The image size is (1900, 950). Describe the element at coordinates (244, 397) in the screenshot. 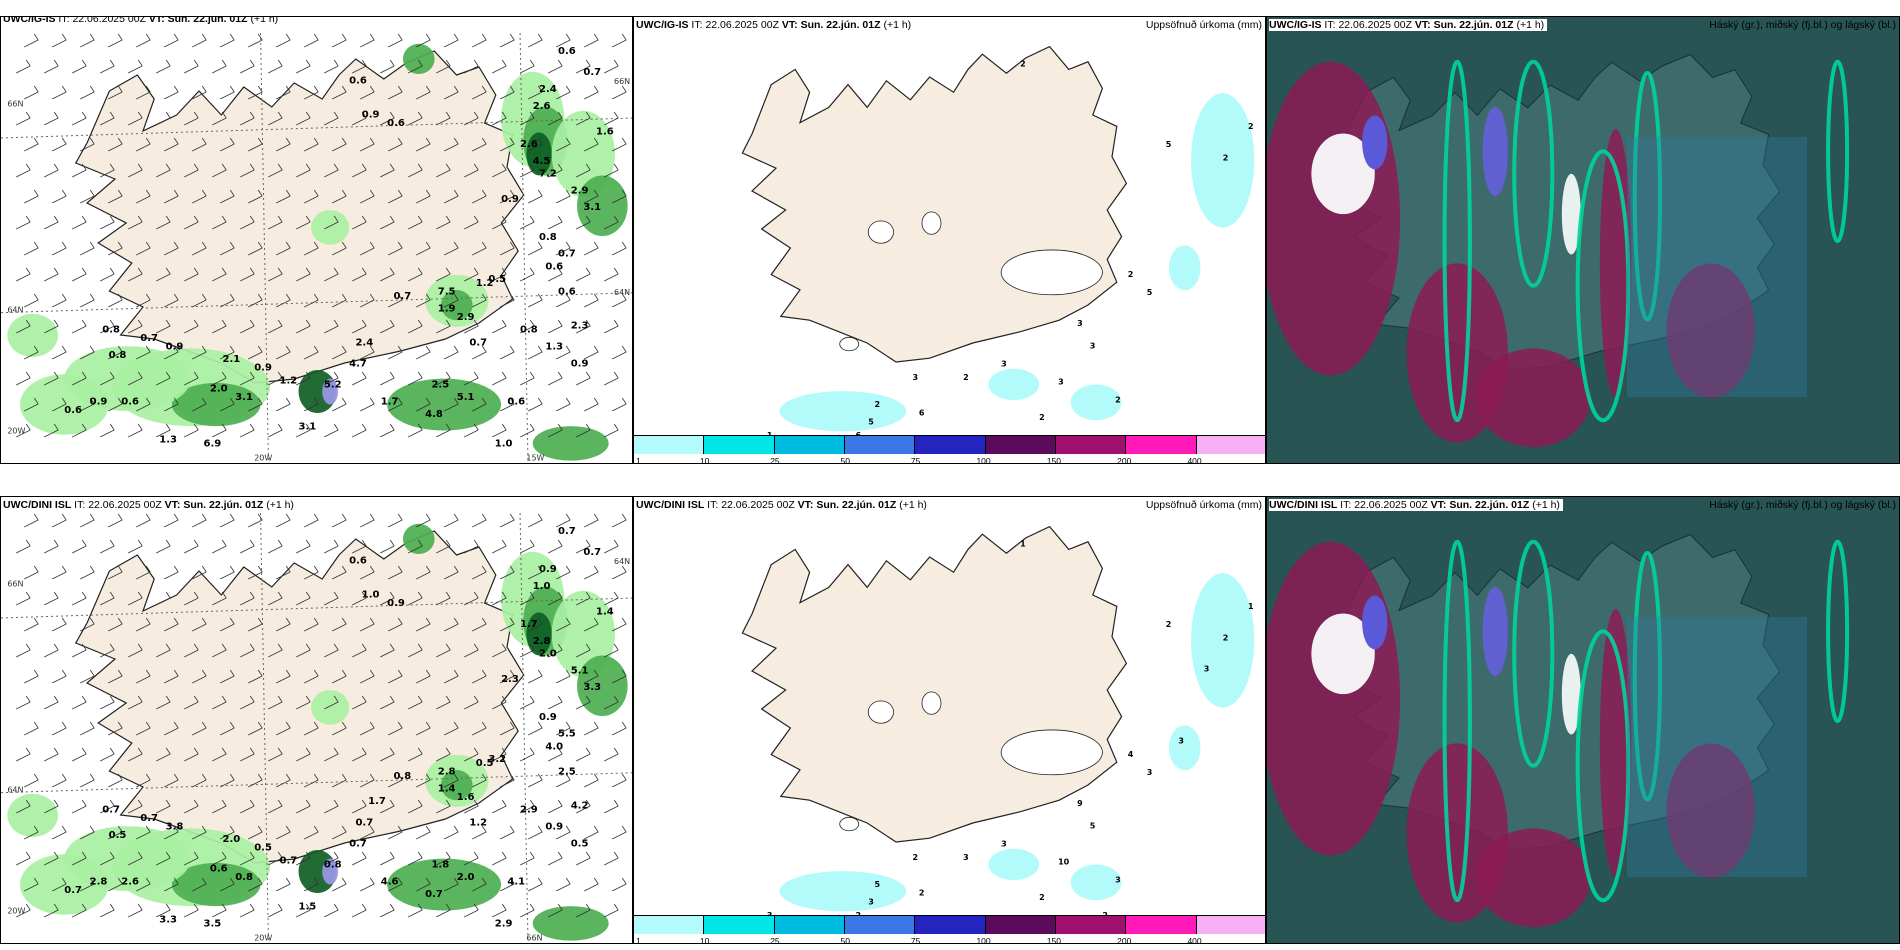

I see `wind-speed-label: 3.1` at that location.